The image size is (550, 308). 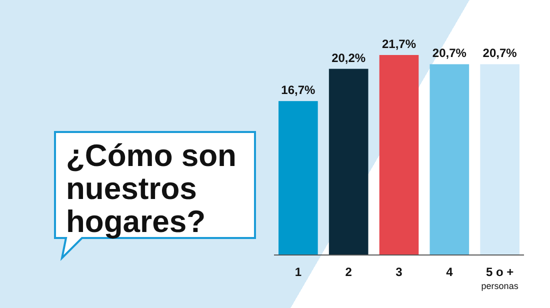 I want to click on data-label: 21,7%, so click(x=399, y=44).